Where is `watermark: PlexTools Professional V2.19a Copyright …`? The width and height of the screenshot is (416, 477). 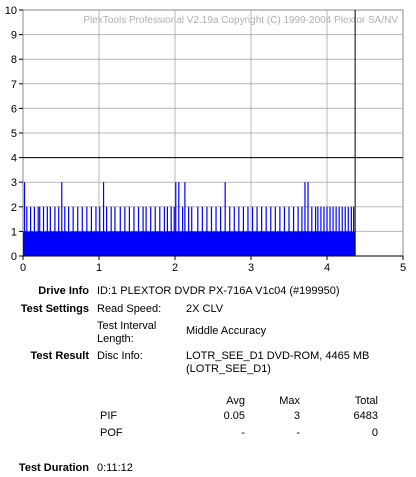
watermark: PlexTools Professional V2.19a Copyright … is located at coordinates (240, 20).